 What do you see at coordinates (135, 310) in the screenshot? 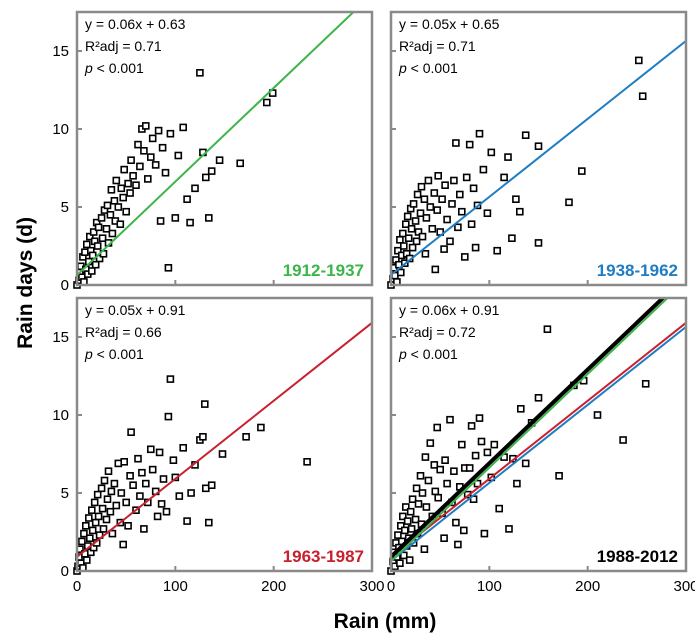
I see `fit-equation: y = 0.05x + 0.91` at bounding box center [135, 310].